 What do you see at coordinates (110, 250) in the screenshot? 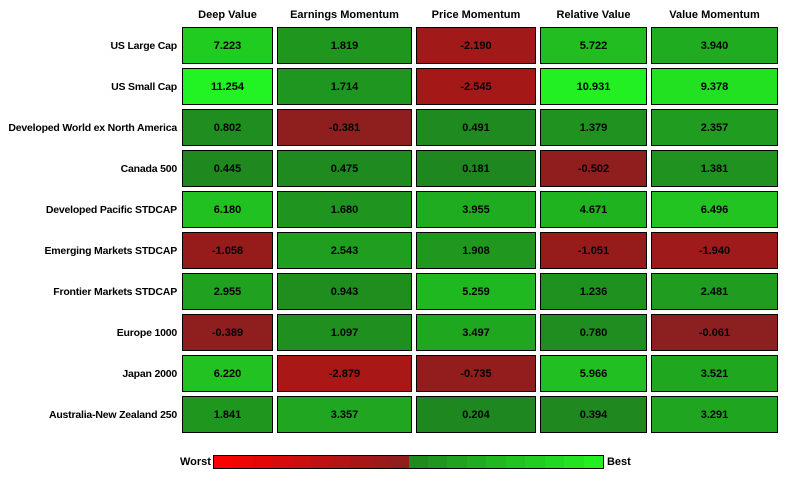
I see `row-label: Emerging Markets STDCAP` at bounding box center [110, 250].